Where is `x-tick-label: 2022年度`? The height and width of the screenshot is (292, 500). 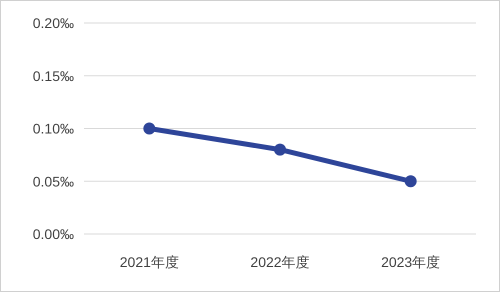 x-tick-label: 2022年度 is located at coordinates (280, 262).